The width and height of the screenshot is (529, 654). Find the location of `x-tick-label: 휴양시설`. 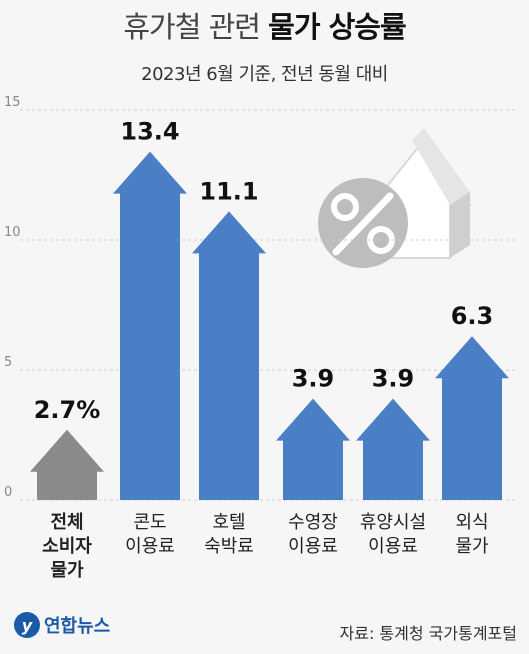

x-tick-label: 휴양시설 is located at coordinates (393, 522).